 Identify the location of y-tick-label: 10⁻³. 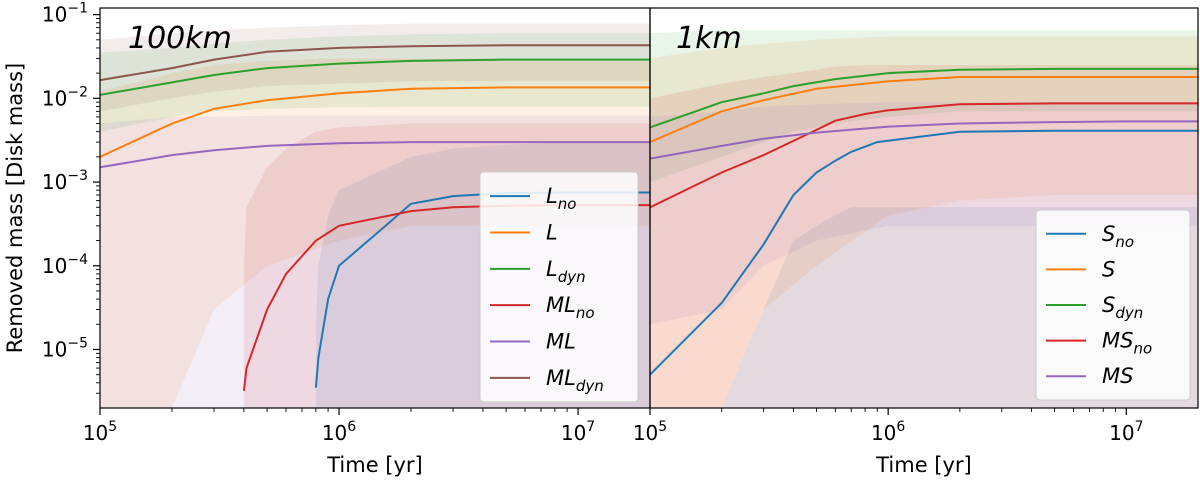
(65, 181).